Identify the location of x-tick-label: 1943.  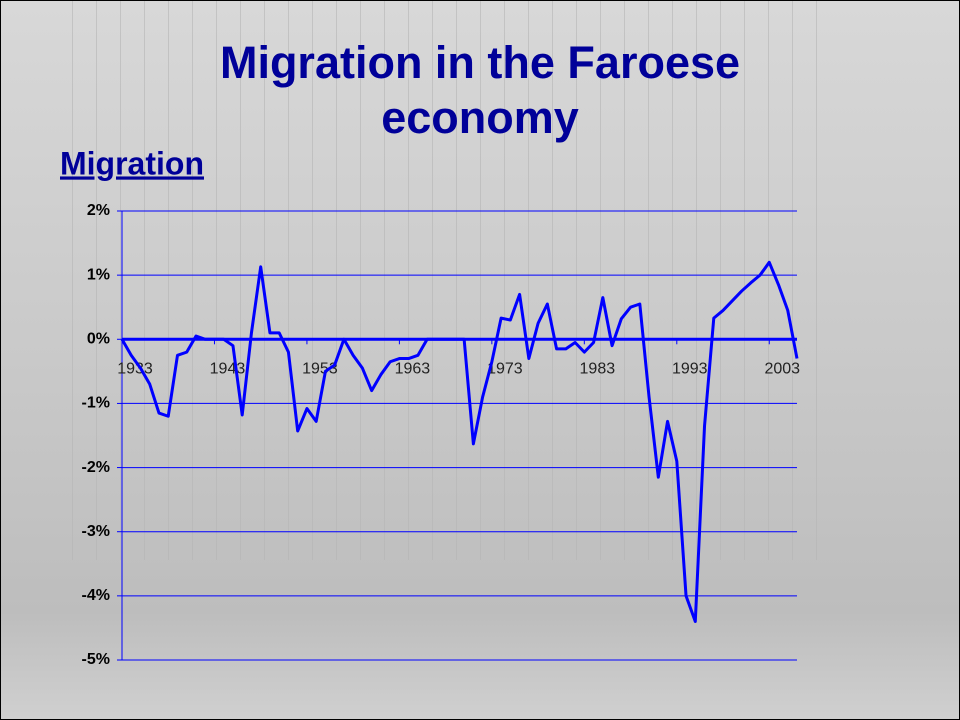
(228, 369).